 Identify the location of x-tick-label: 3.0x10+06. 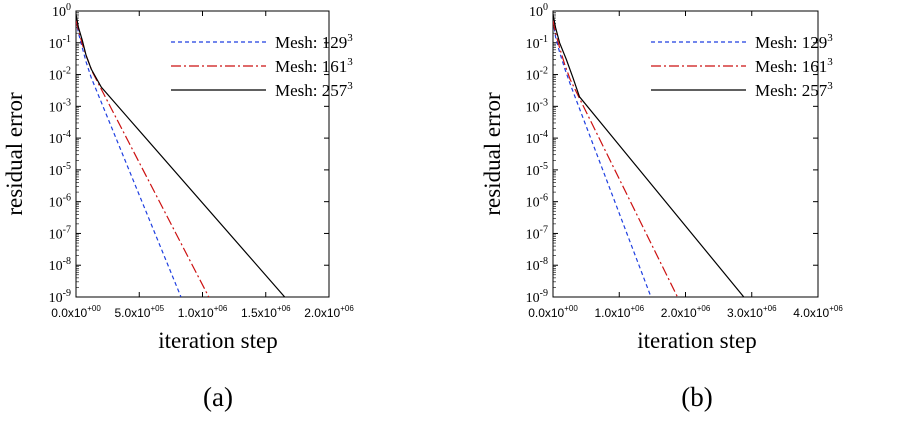
(752, 312).